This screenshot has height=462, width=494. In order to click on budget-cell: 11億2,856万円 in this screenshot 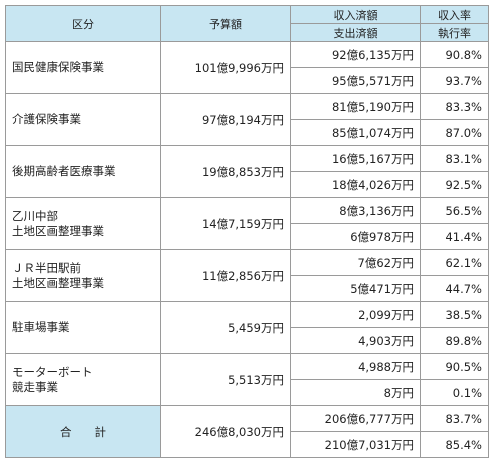, I will do `click(225, 275)`.